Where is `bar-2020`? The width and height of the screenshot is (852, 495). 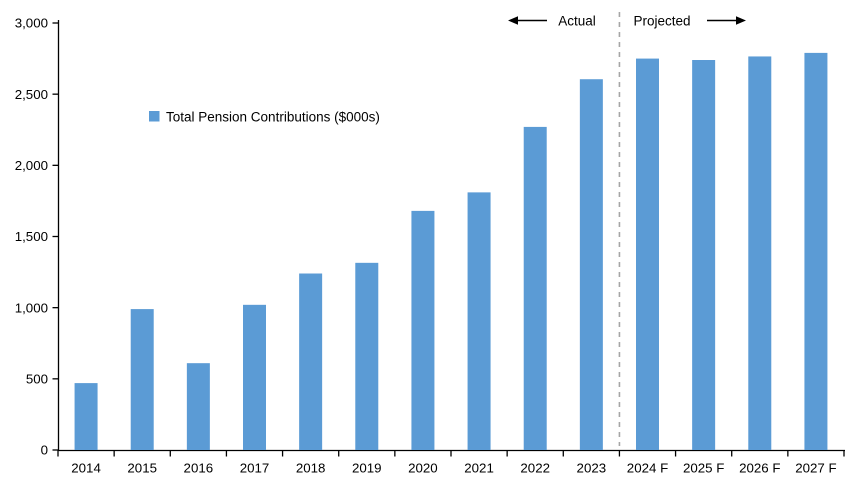
bar-2020 is located at coordinates (423, 330).